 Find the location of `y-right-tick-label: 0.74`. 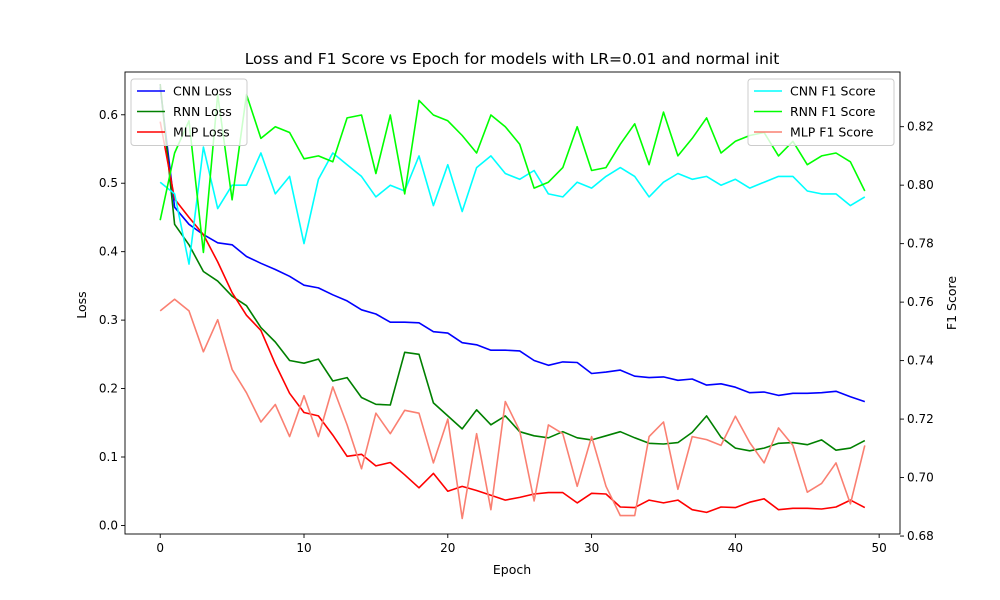

y-right-tick-label: 0.74 is located at coordinates (920, 361).